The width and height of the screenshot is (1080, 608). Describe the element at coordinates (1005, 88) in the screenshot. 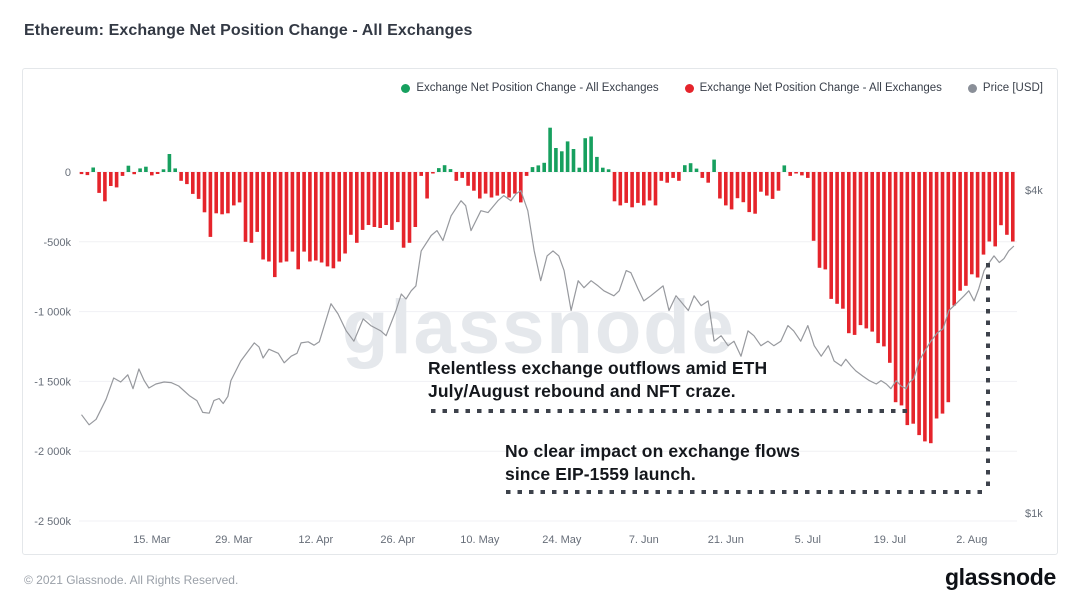

I see `legend-item-price-usd: Price [USD]` at that location.